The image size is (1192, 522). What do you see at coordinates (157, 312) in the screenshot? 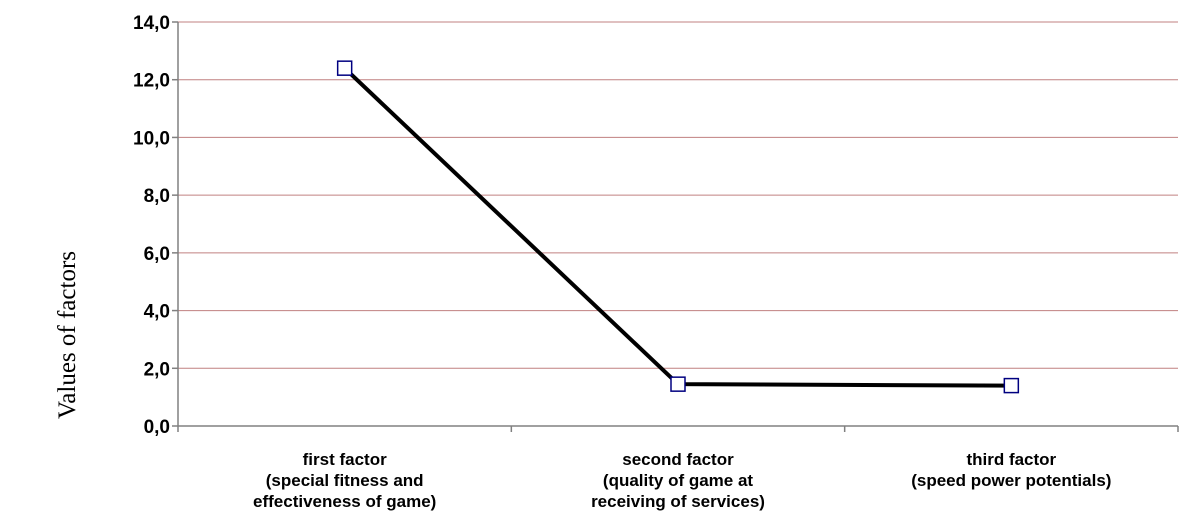
I see `y-tick-label: 4,0` at bounding box center [157, 312].